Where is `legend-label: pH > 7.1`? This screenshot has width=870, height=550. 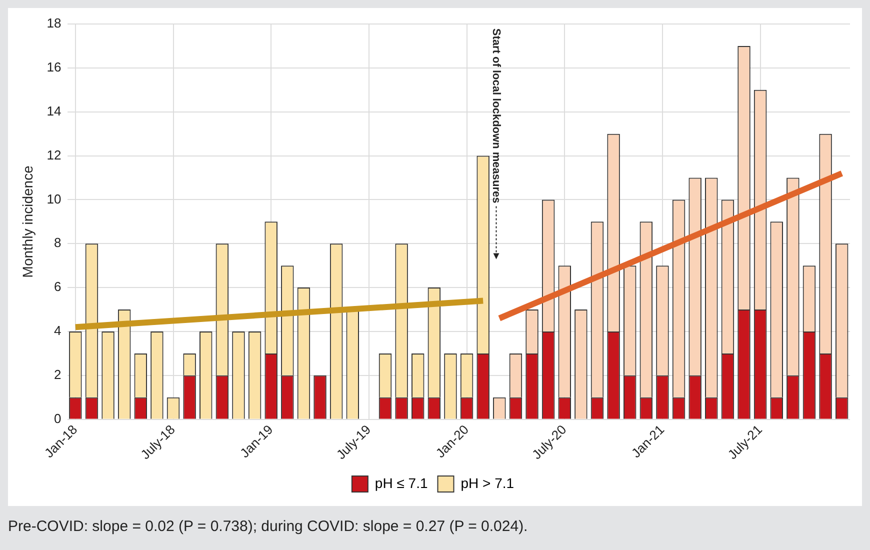
legend-label: pH > 7.1 is located at coordinates (487, 482).